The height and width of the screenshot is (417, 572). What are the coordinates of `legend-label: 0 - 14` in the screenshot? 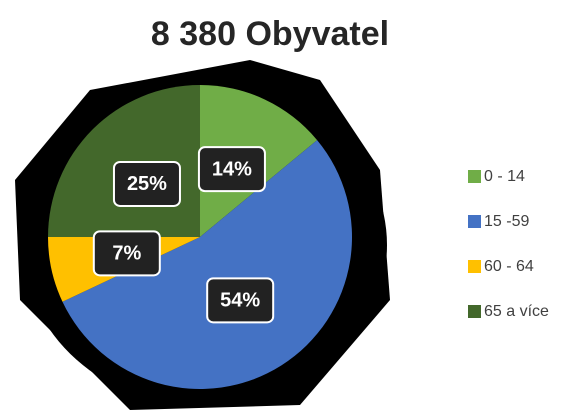 It's located at (504, 176).